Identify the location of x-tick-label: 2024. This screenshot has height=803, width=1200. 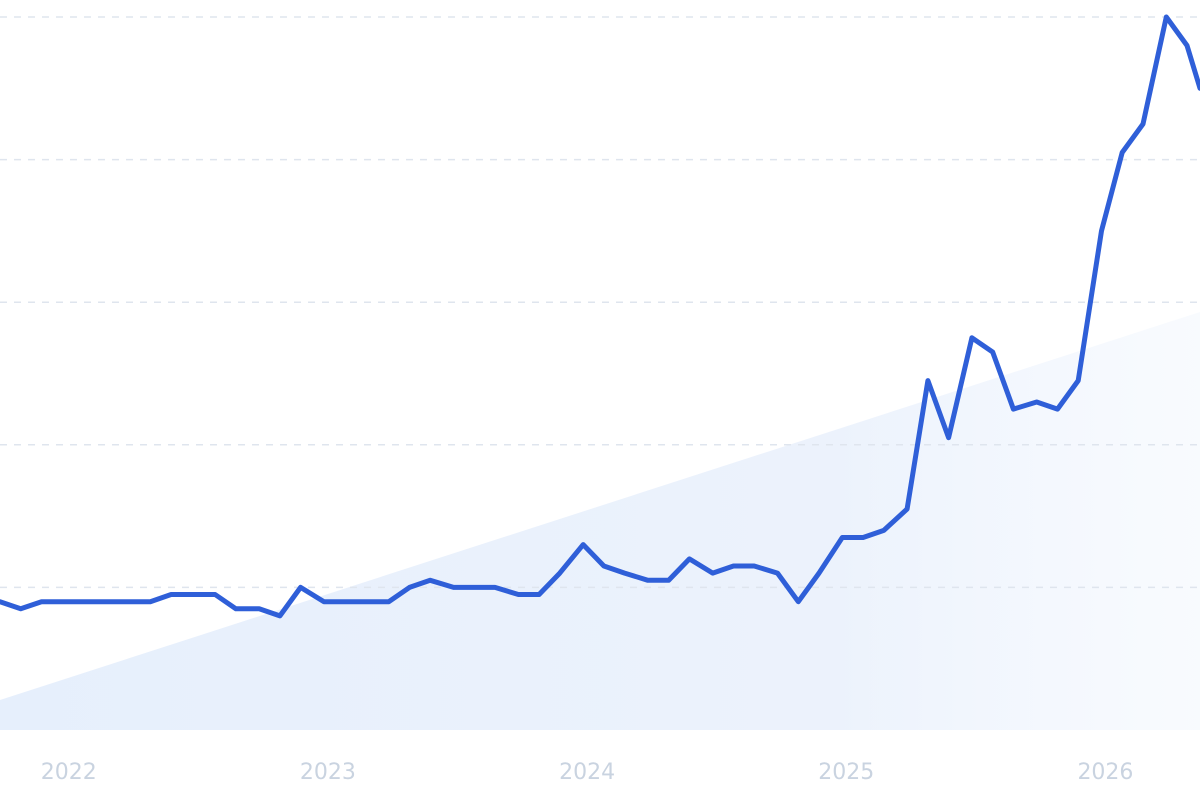
(587, 772).